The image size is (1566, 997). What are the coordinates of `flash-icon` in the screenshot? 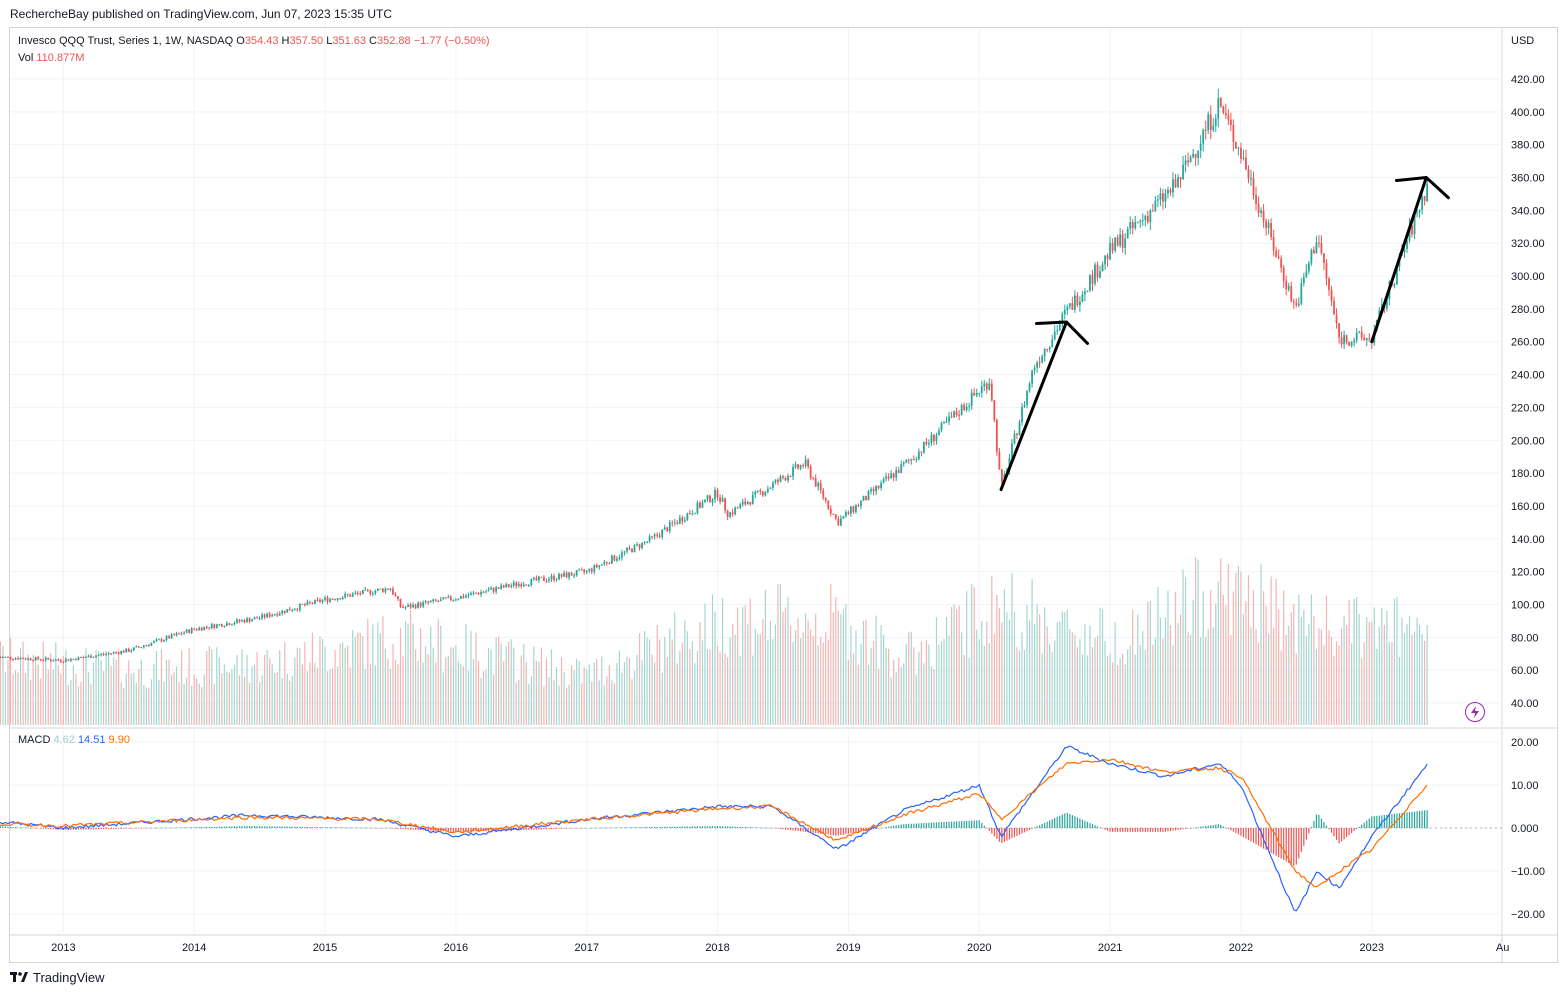 It's located at (1475, 712).